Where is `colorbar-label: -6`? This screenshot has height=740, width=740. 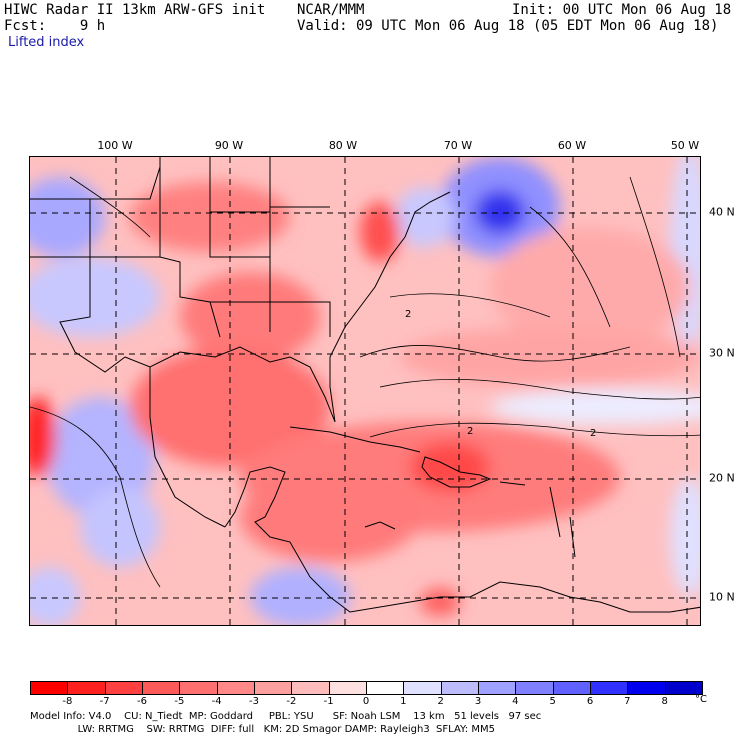
colorbar-label: -6 is located at coordinates (142, 701).